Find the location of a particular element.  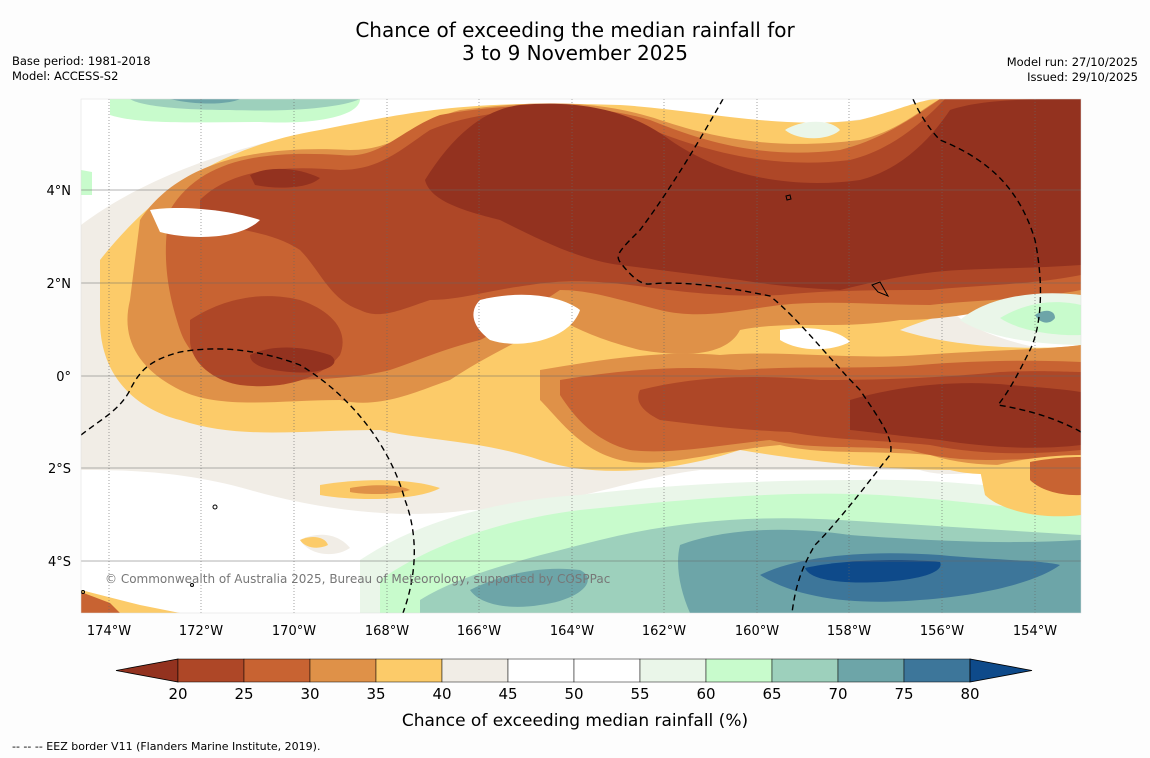

issued-date: Issued: 29/10/2025 is located at coordinates (1082, 77).